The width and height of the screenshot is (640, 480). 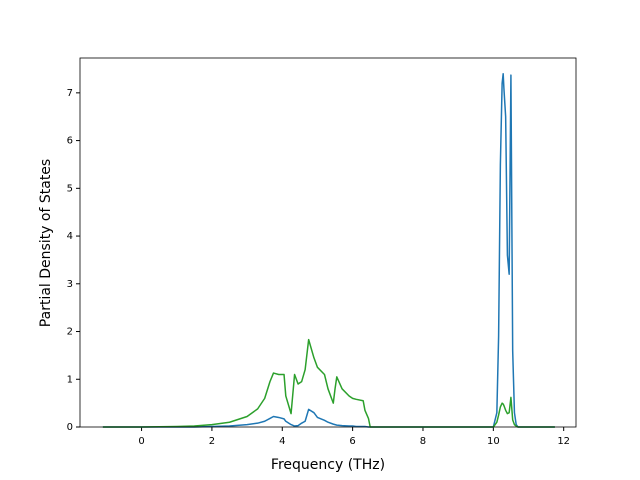 I want to click on y-tick-label: 4, so click(x=70, y=236).